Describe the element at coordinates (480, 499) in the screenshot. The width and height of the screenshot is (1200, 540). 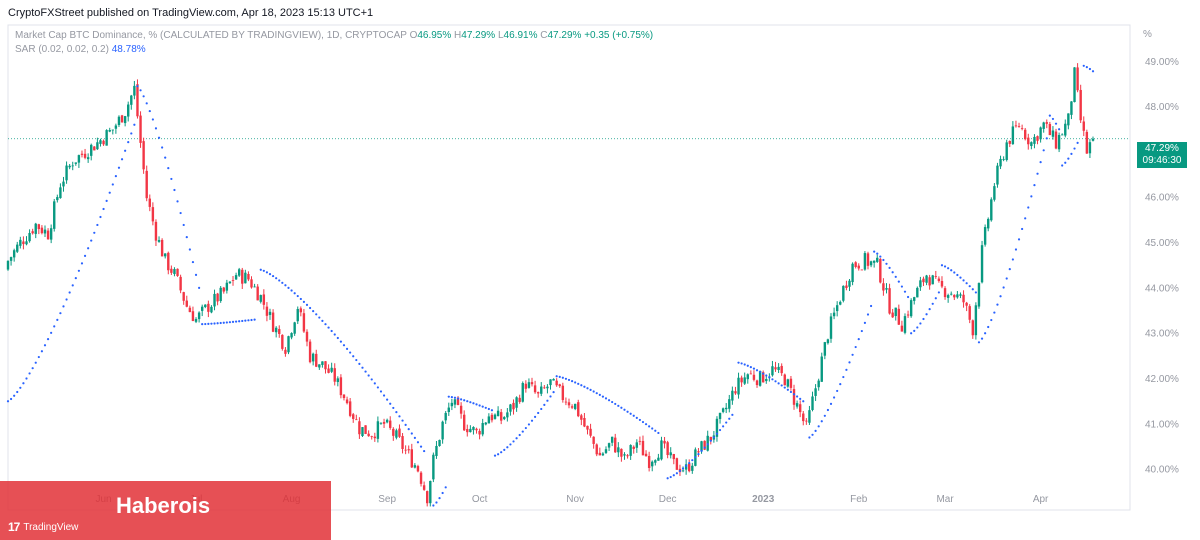
I see `x-tick-label: Oct` at that location.